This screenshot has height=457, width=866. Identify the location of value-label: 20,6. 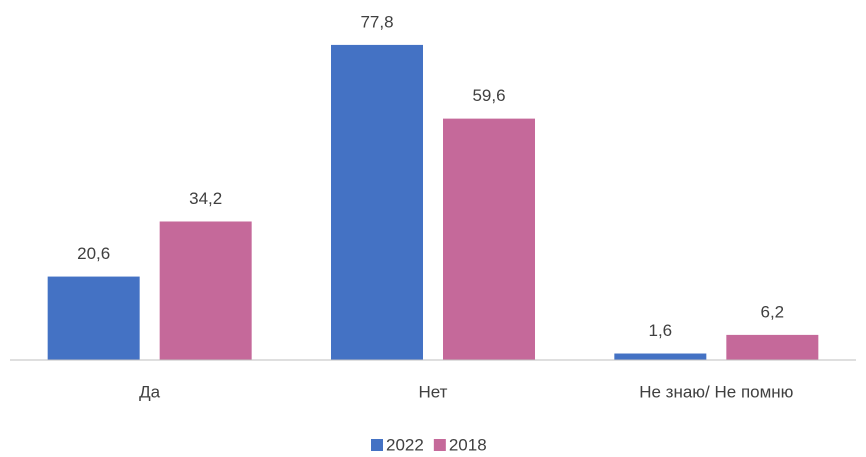
(93, 253).